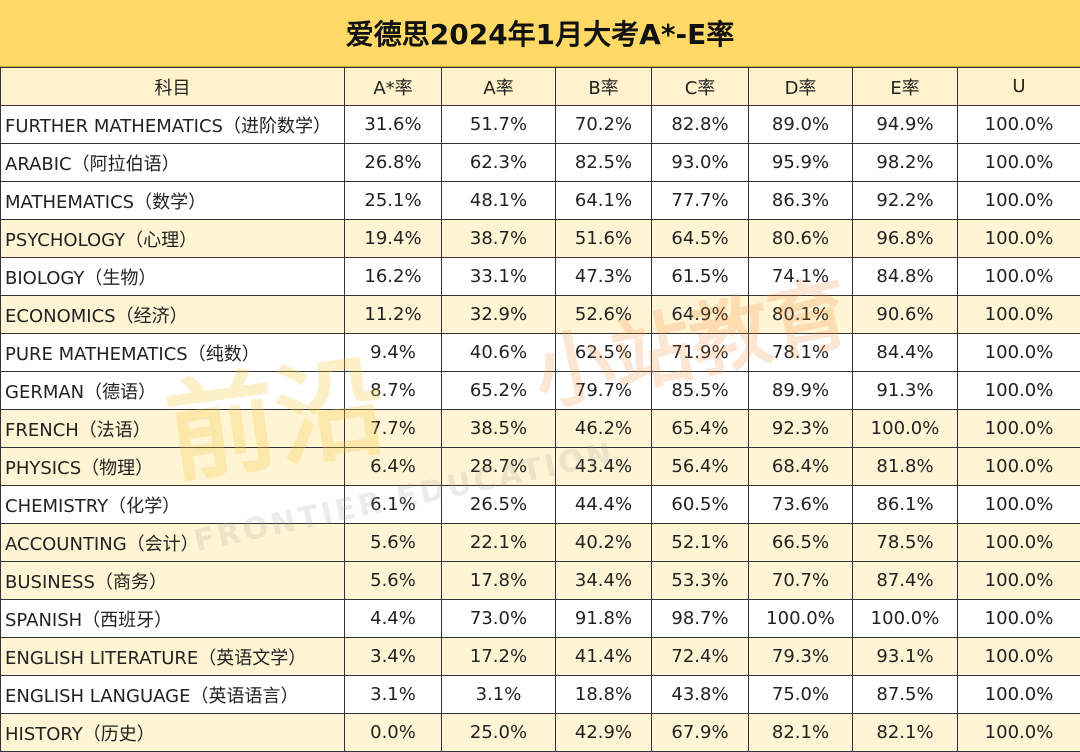  I want to click on rate-cell: 73.0%, so click(499, 619).